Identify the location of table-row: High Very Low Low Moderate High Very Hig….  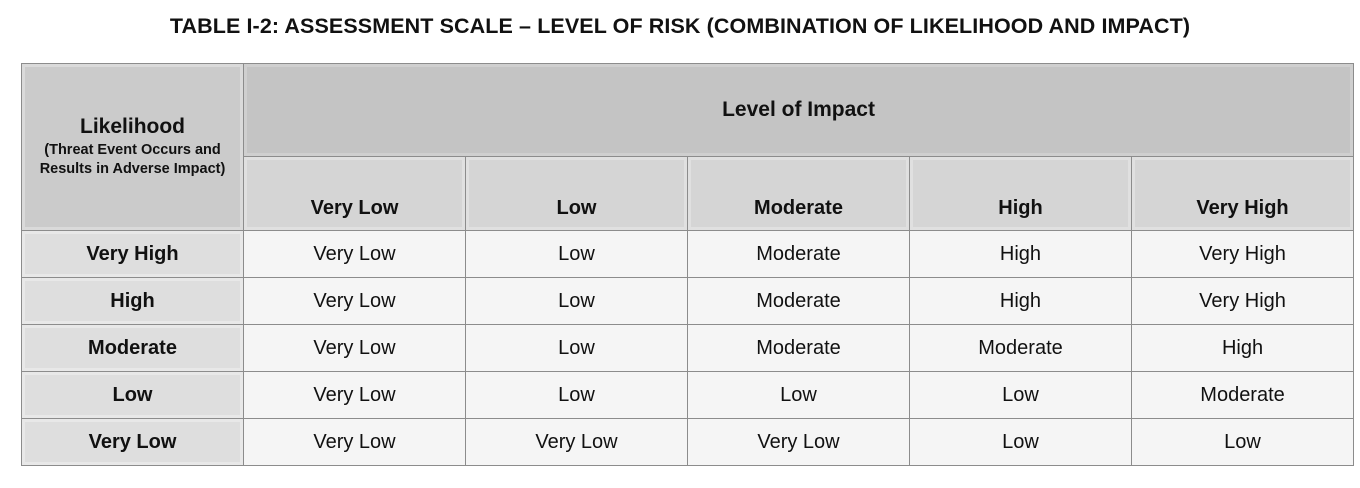
(688, 301).